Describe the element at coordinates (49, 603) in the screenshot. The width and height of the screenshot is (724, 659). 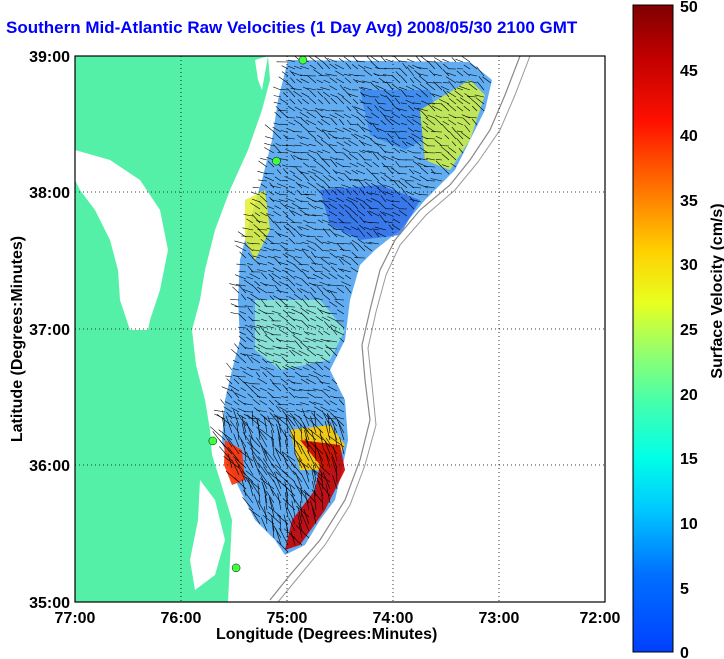
I see `y-tick-label: 35:00` at that location.